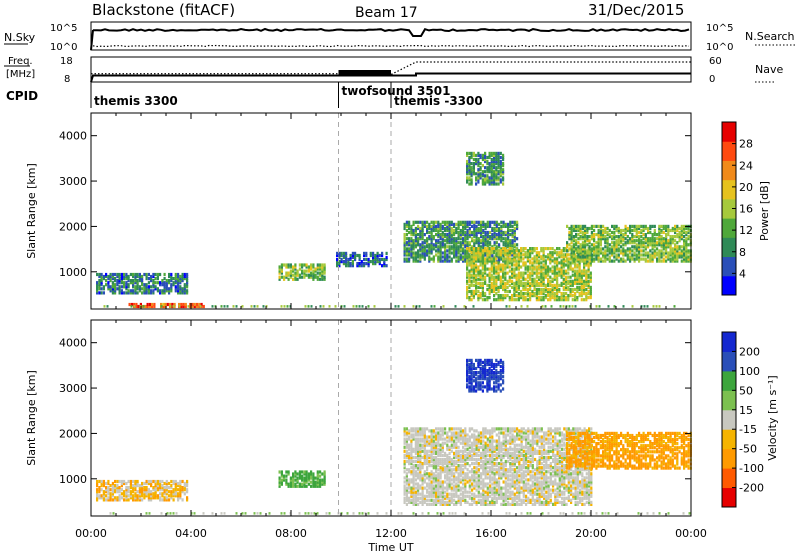  I want to click on power-y-axis-label: Slant Range [km], so click(31, 211).